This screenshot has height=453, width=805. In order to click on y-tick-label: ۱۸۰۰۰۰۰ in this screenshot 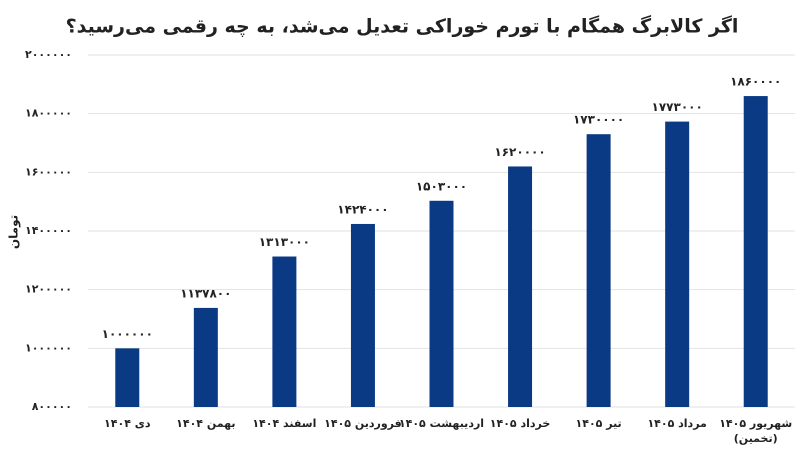, I will do `click(48, 113)`.